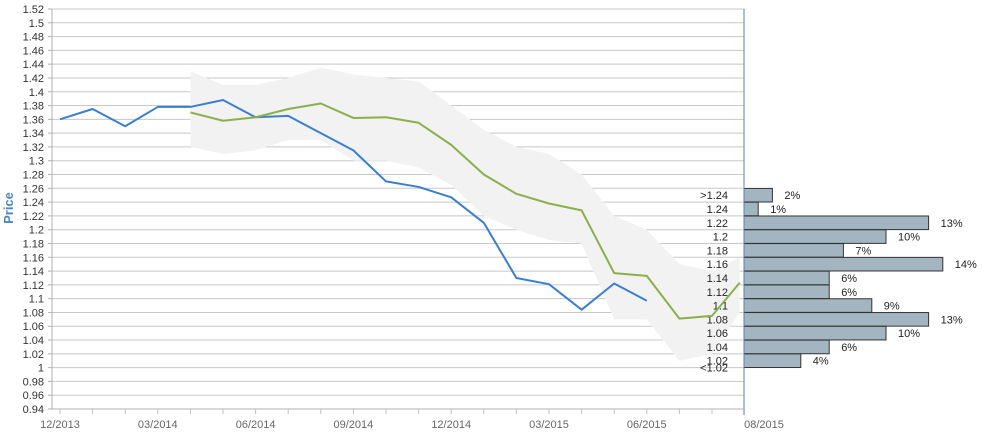 This screenshot has height=434, width=982. I want to click on y-tick-label: 1.34, so click(33, 134).